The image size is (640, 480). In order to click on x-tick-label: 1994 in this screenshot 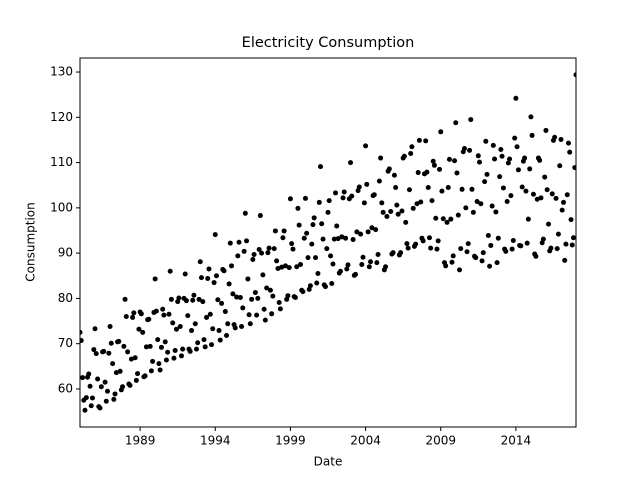, I will do `click(215, 441)`.